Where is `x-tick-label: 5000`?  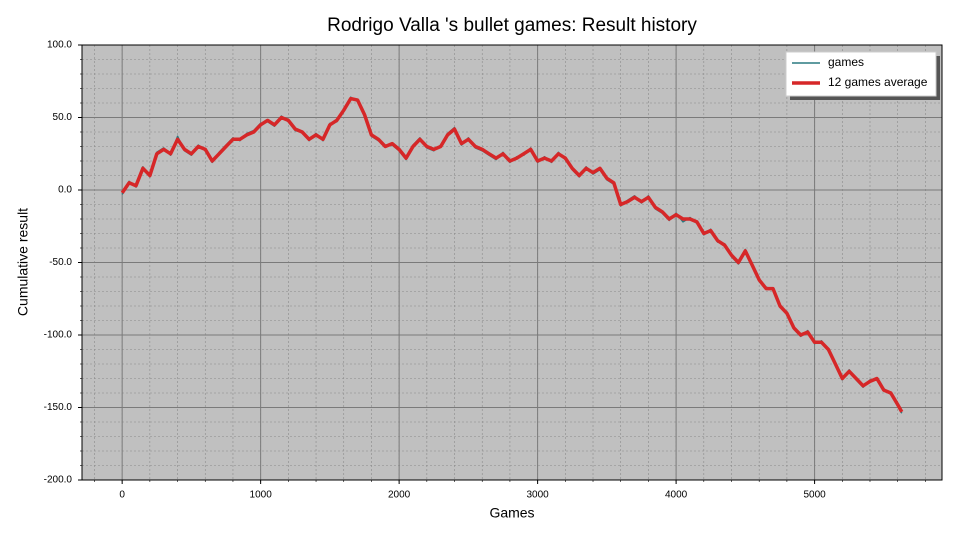
x-tick-label: 5000 is located at coordinates (814, 495).